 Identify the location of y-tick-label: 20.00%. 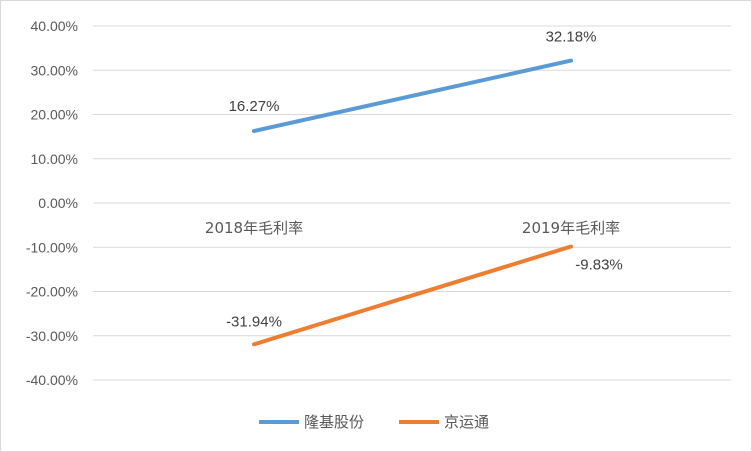
(54, 115).